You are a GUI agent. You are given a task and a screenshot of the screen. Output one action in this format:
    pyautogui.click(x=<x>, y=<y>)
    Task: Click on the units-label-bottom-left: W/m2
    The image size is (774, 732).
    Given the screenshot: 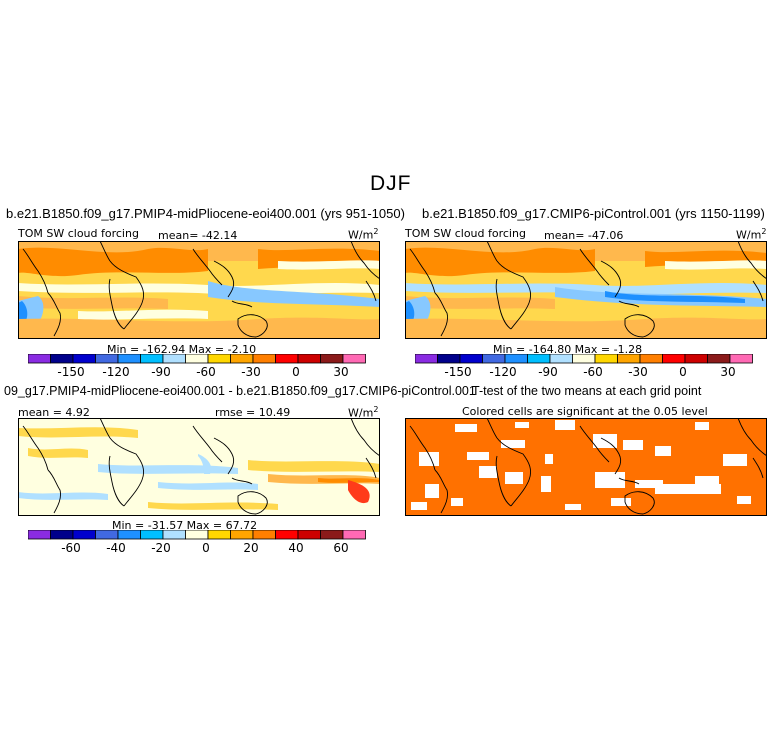 What is the action you would take?
    pyautogui.click(x=363, y=412)
    